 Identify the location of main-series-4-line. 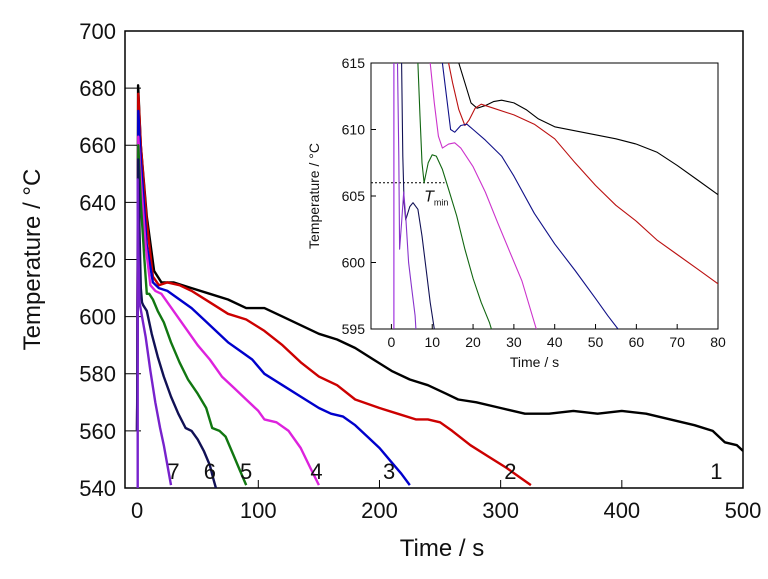
(227, 310).